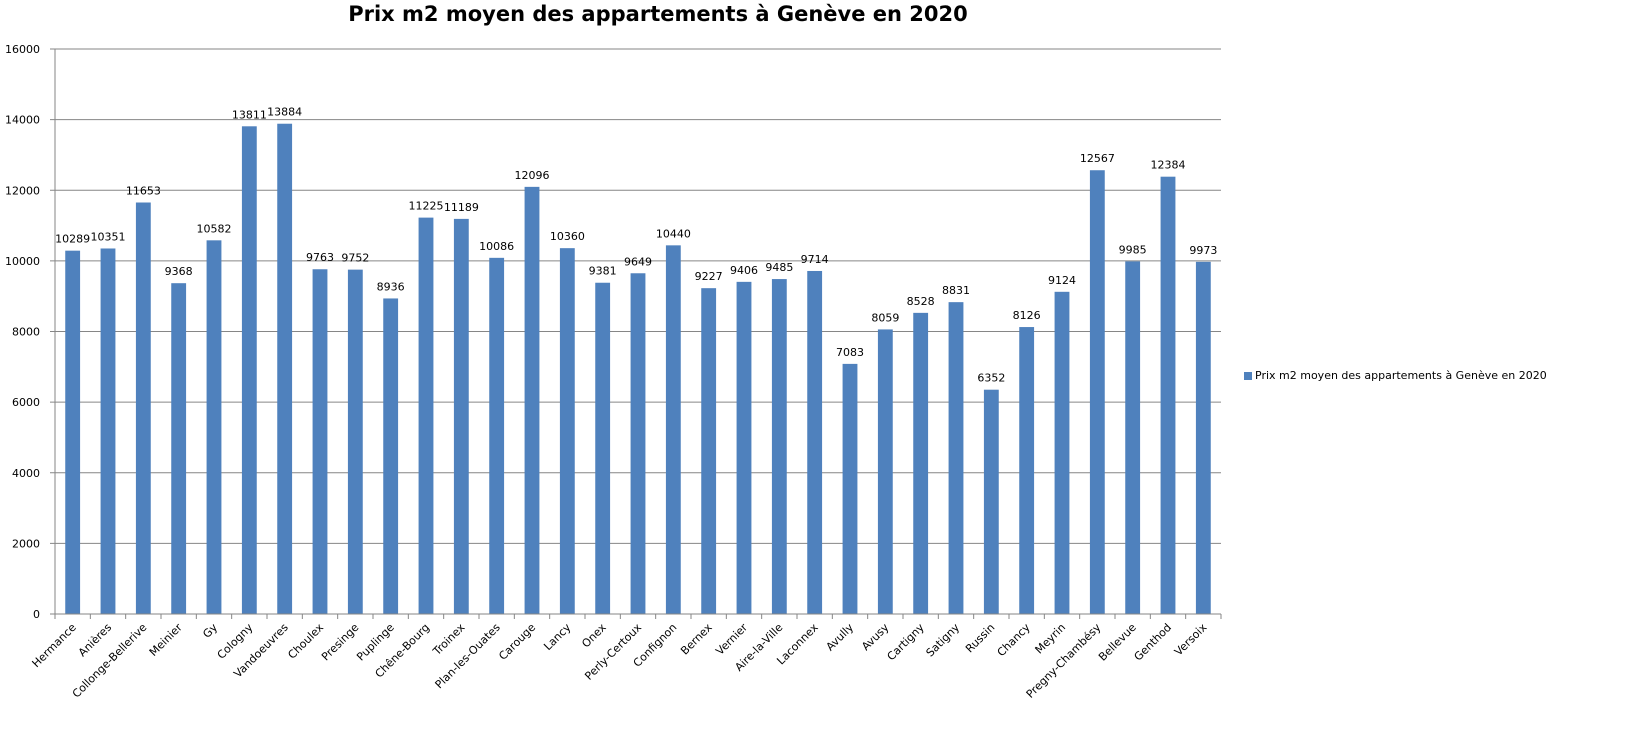 Image resolution: width=1632 pixels, height=743 pixels. What do you see at coordinates (214, 228) in the screenshot?
I see `data-label: 10582` at bounding box center [214, 228].